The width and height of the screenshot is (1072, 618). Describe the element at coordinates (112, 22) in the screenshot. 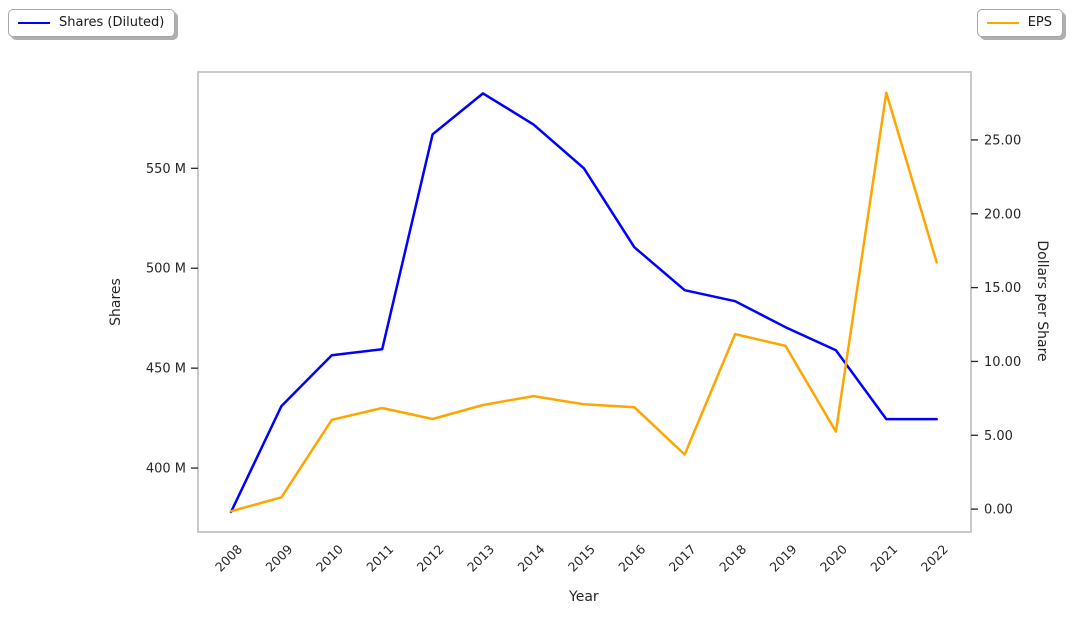

I see `legend-shares-label: Shares (Diluted)` at that location.